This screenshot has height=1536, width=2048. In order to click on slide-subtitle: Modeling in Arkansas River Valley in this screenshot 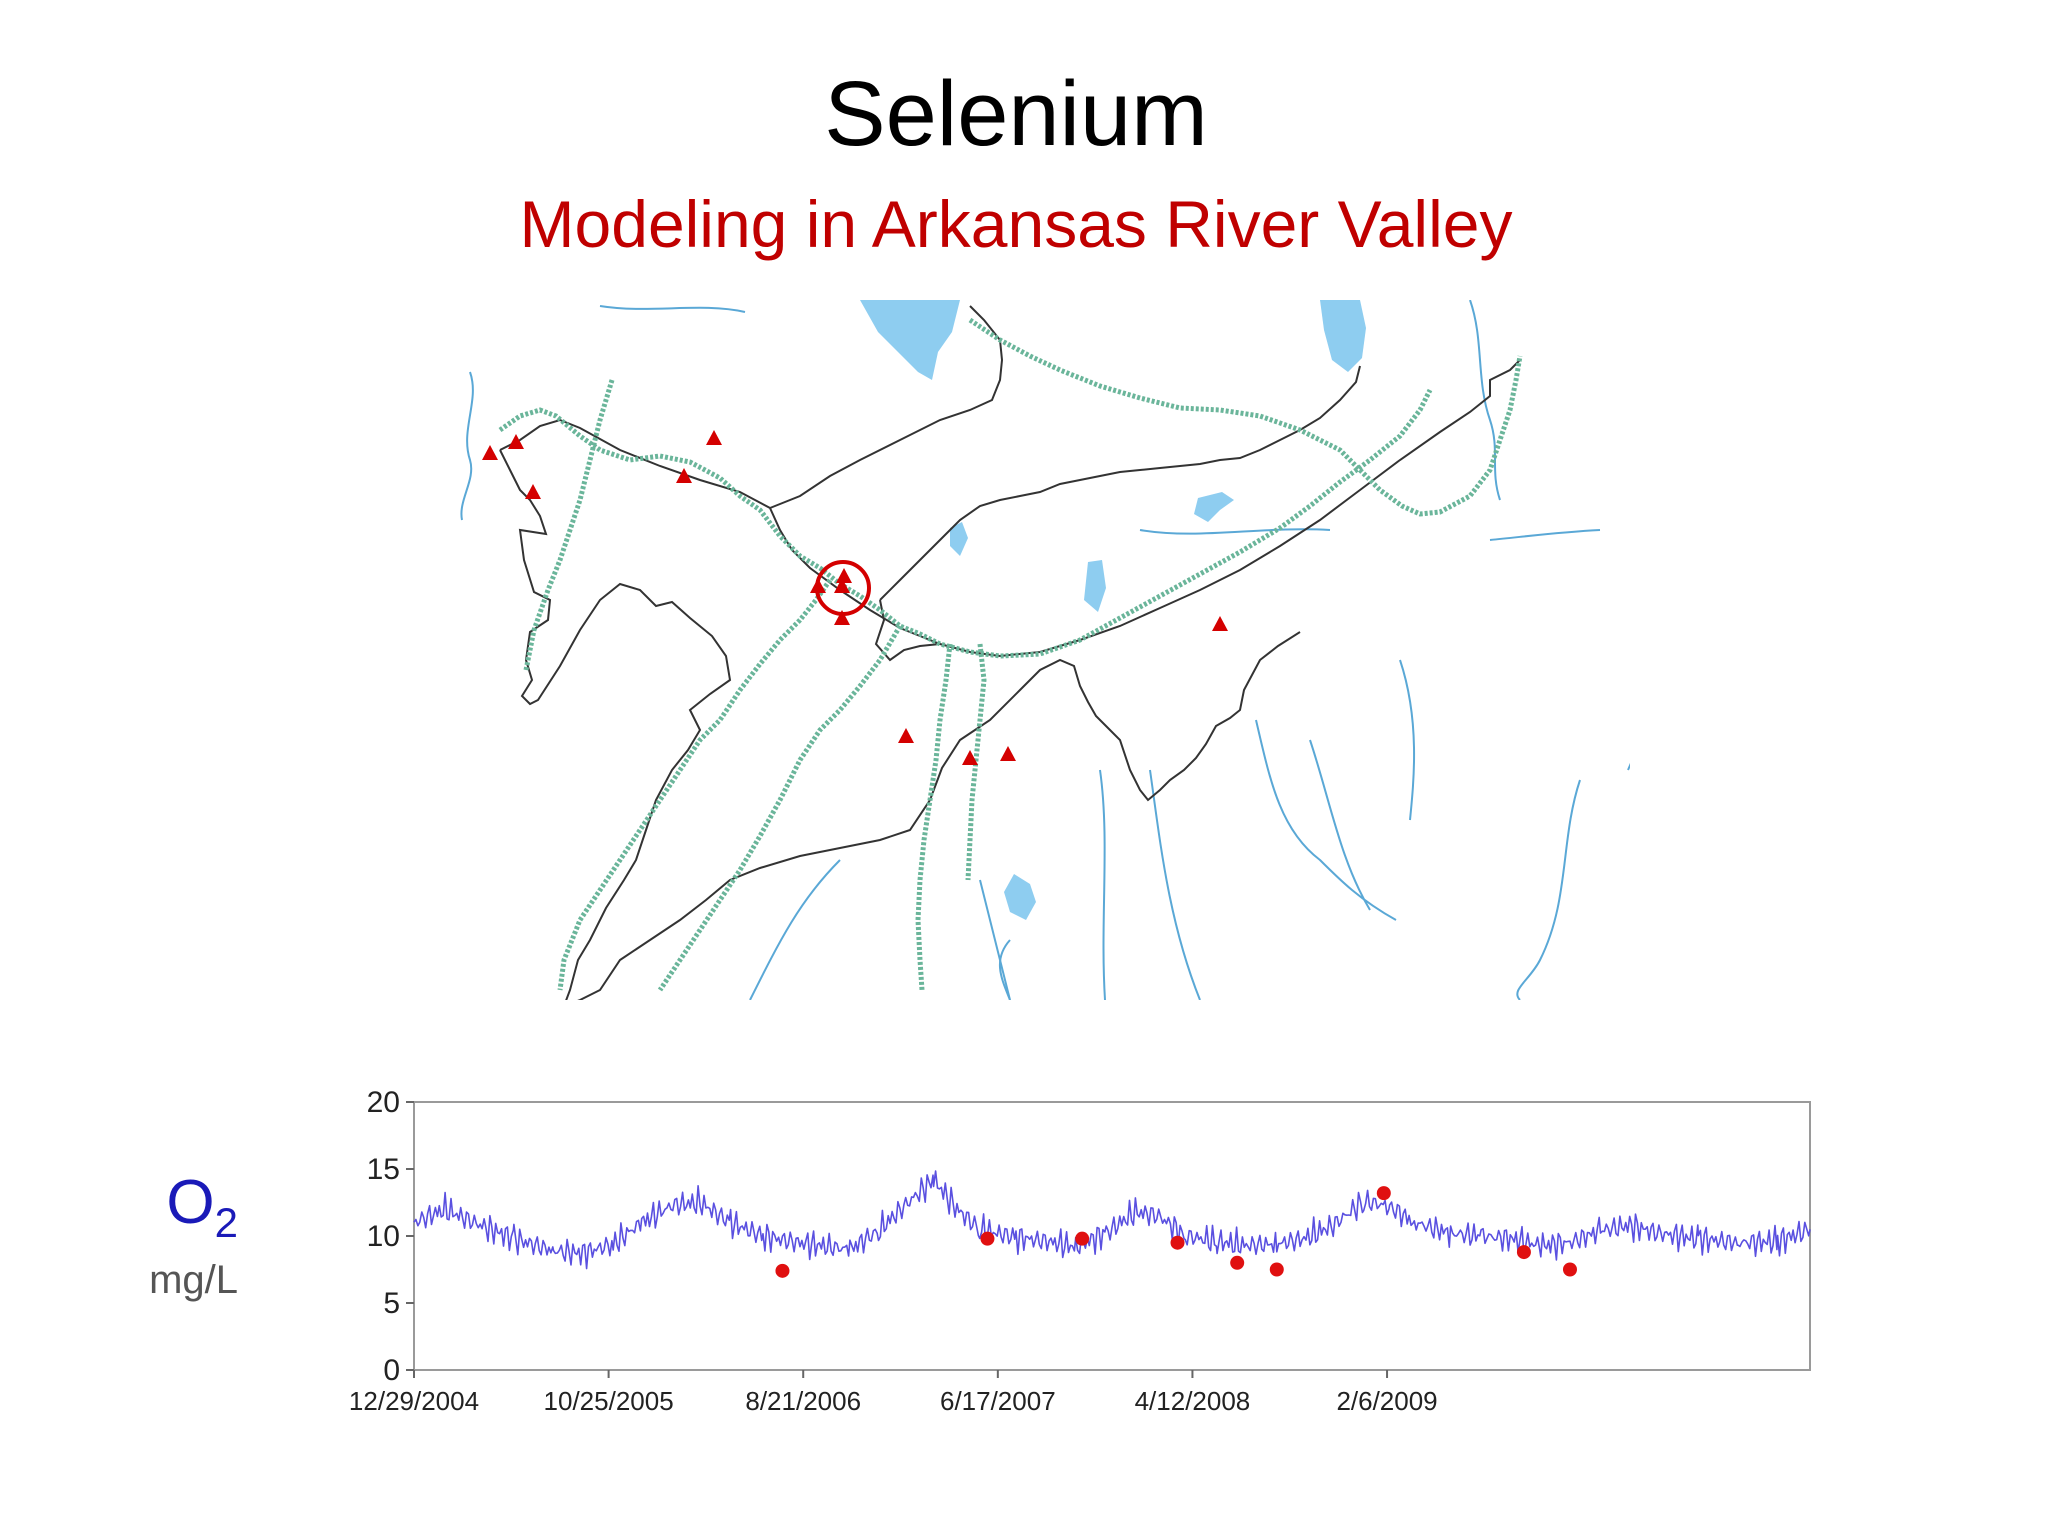, I will do `click(1016, 224)`.